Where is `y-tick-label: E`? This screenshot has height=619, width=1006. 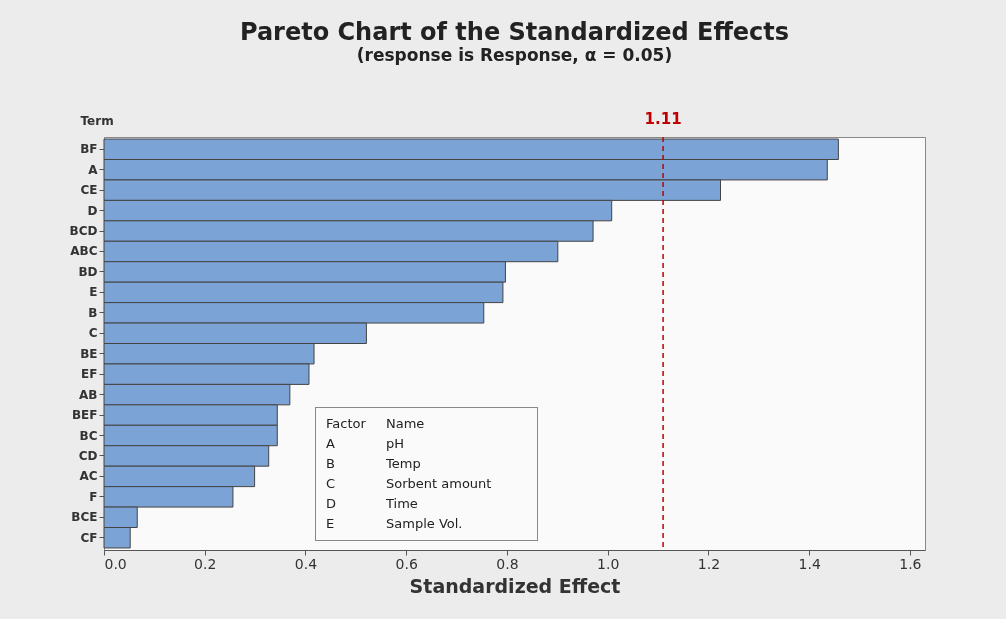 y-tick-label: E is located at coordinates (93, 292).